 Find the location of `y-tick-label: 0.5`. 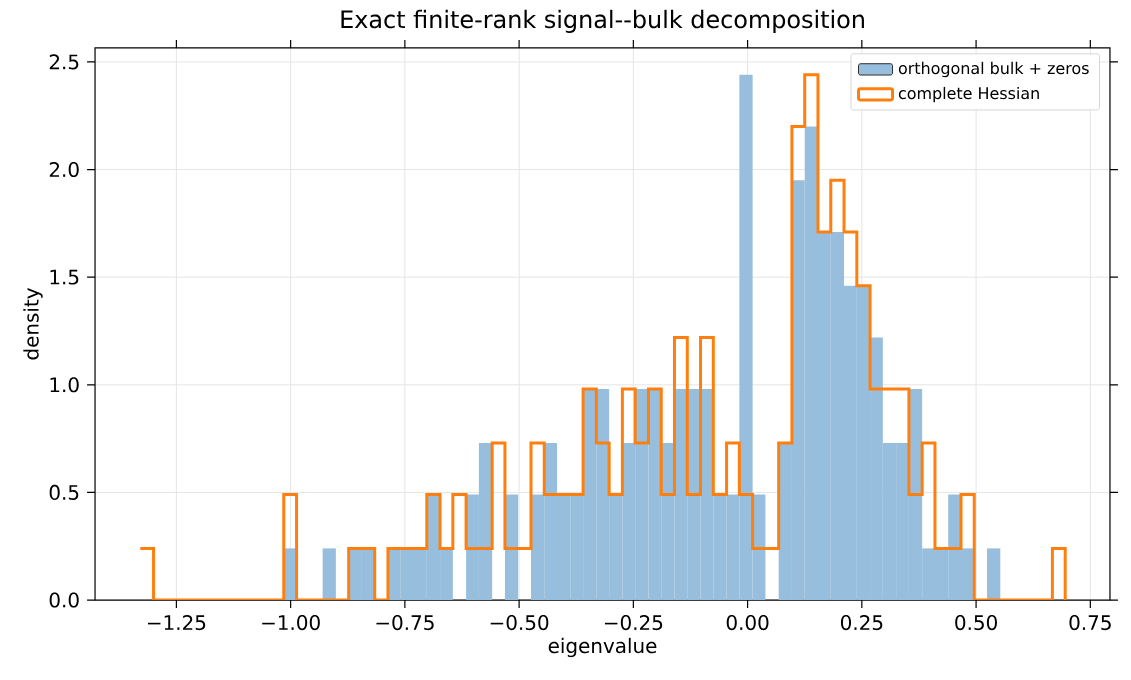

y-tick-label: 0.5 is located at coordinates (64, 492).